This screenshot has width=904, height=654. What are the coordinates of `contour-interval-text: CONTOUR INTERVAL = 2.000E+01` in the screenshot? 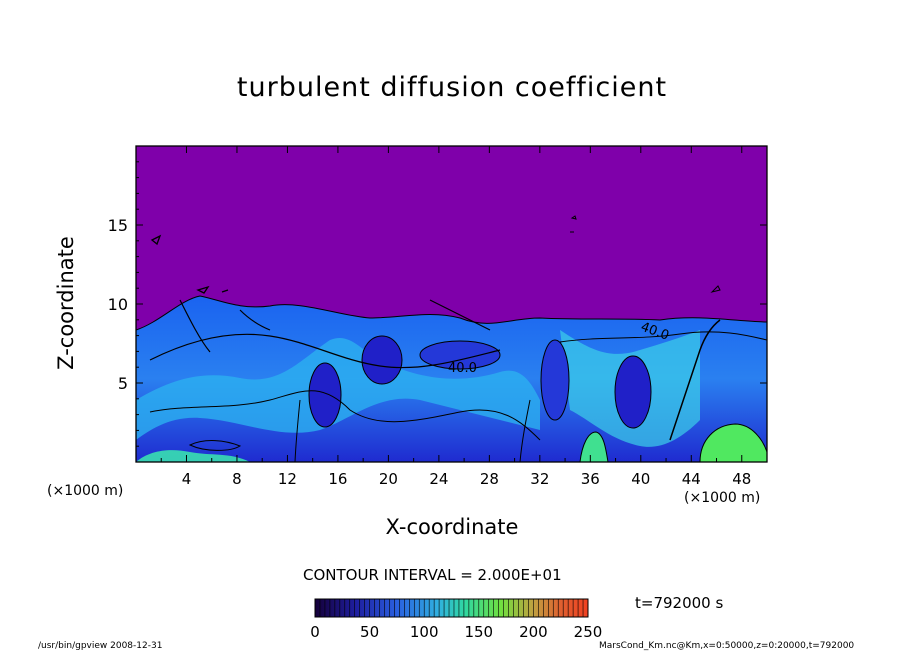 It's located at (432, 575).